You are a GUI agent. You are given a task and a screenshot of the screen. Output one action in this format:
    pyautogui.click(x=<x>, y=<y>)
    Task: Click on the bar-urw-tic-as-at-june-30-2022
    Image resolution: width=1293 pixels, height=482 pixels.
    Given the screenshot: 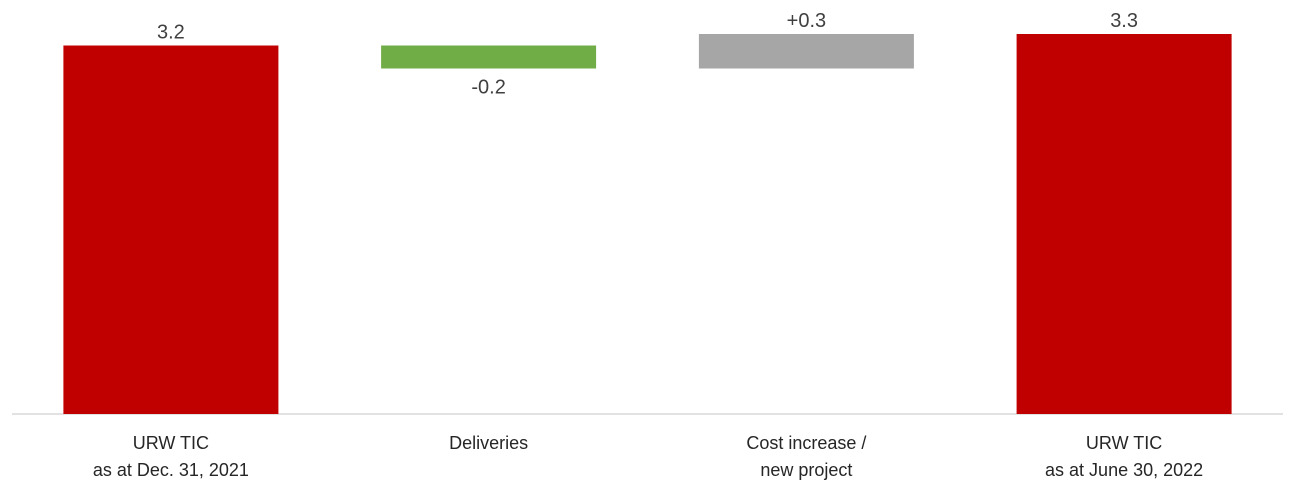 What is the action you would take?
    pyautogui.click(x=1124, y=224)
    